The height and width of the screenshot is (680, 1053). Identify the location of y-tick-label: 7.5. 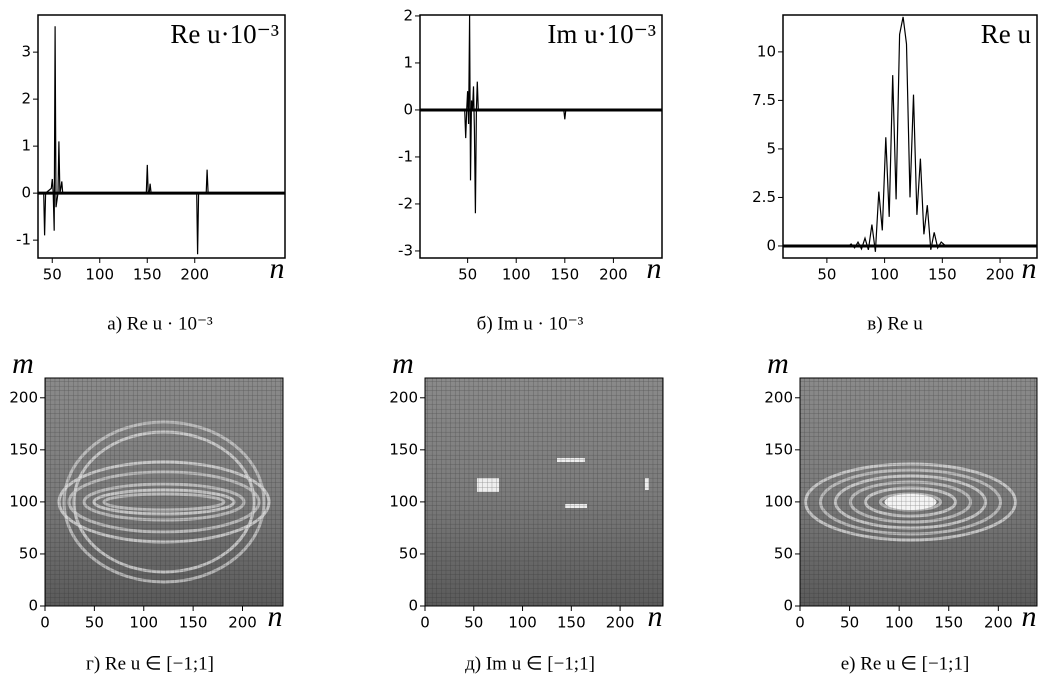
(764, 100).